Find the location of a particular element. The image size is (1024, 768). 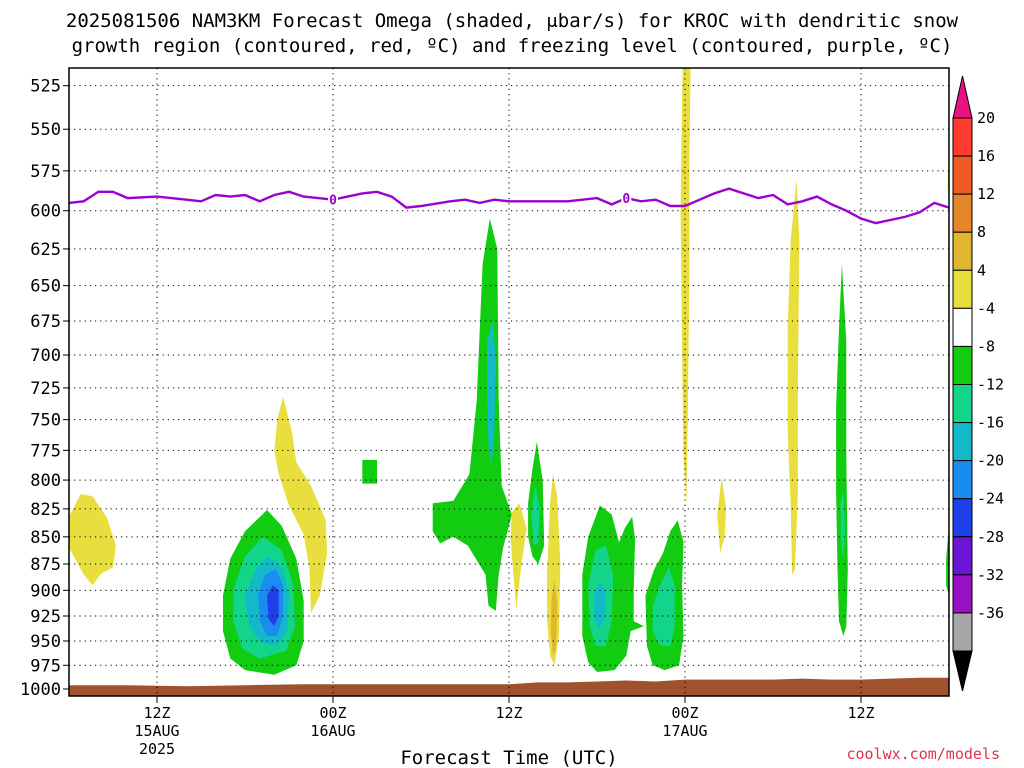

x-tick-label-48: 00Z is located at coordinates (684, 713).